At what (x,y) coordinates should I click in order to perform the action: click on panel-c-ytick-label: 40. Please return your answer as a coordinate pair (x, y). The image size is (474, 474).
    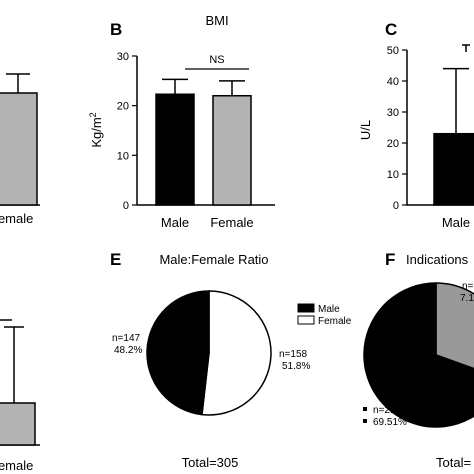
    Looking at the image, I should click on (393, 82).